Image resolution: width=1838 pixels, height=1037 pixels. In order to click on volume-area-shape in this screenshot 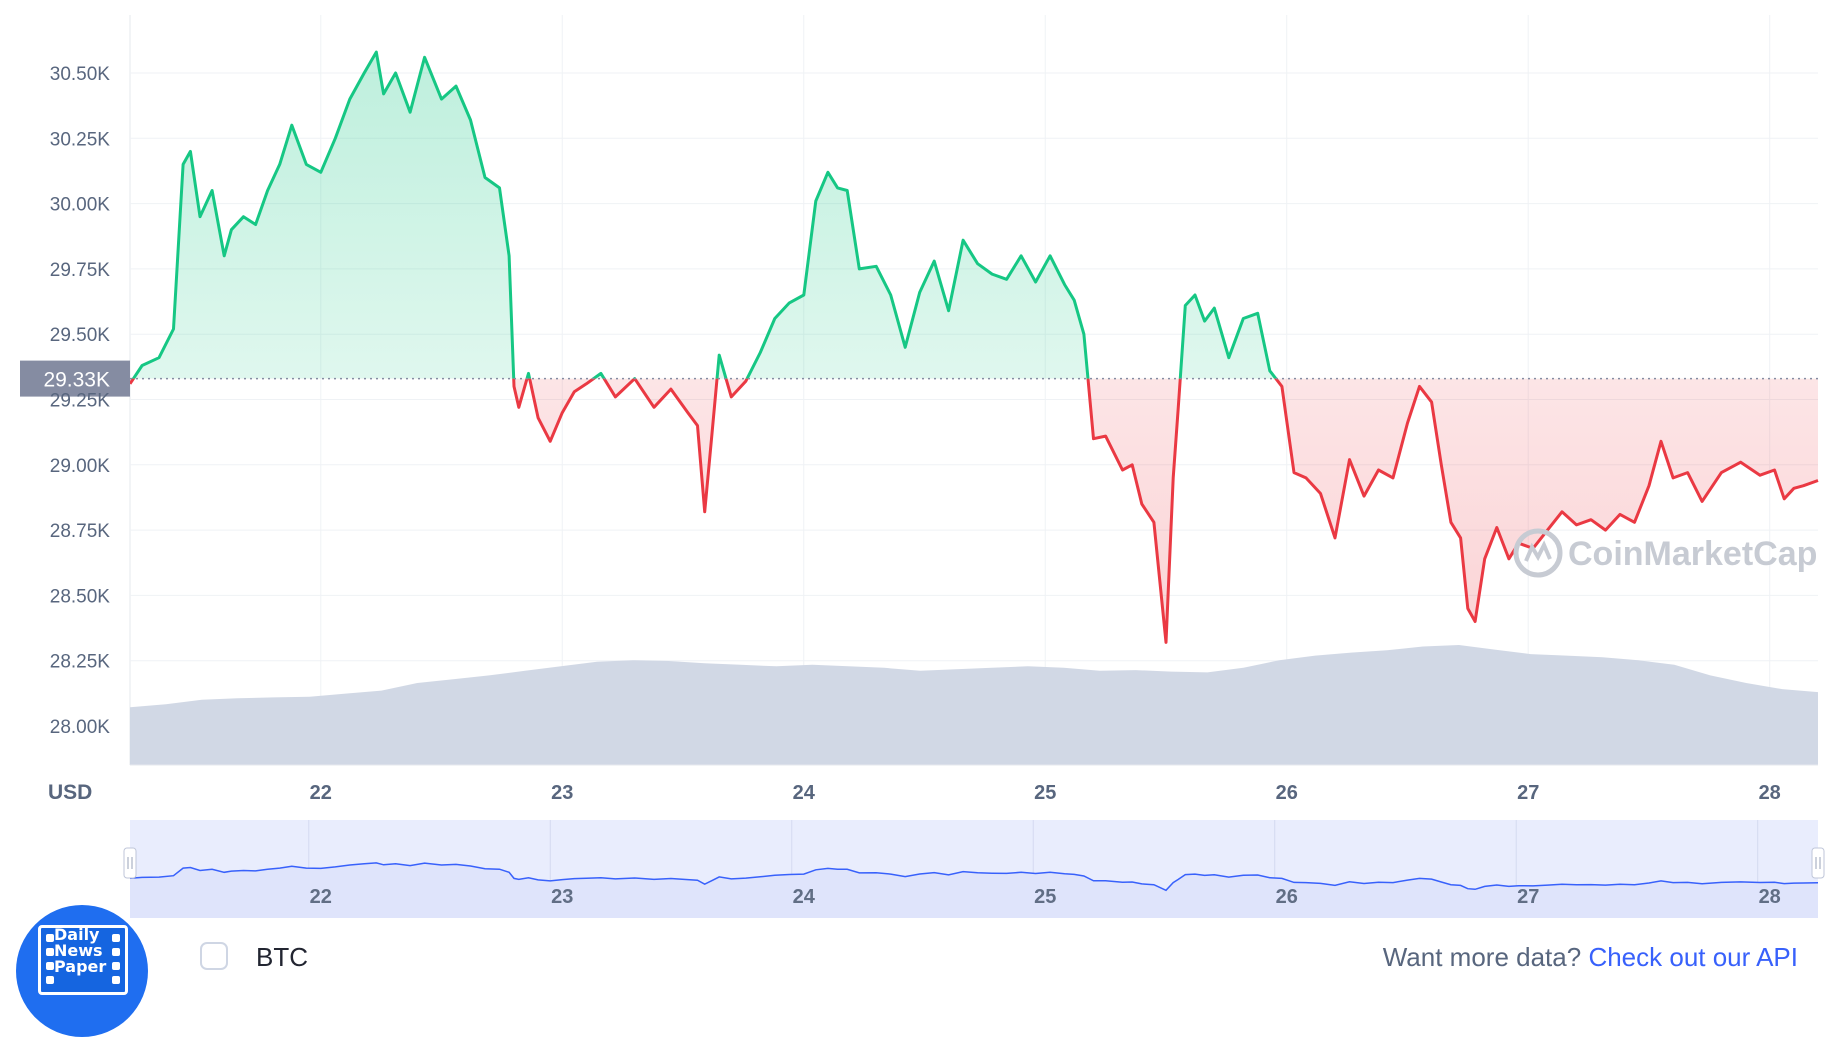, I will do `click(974, 705)`.